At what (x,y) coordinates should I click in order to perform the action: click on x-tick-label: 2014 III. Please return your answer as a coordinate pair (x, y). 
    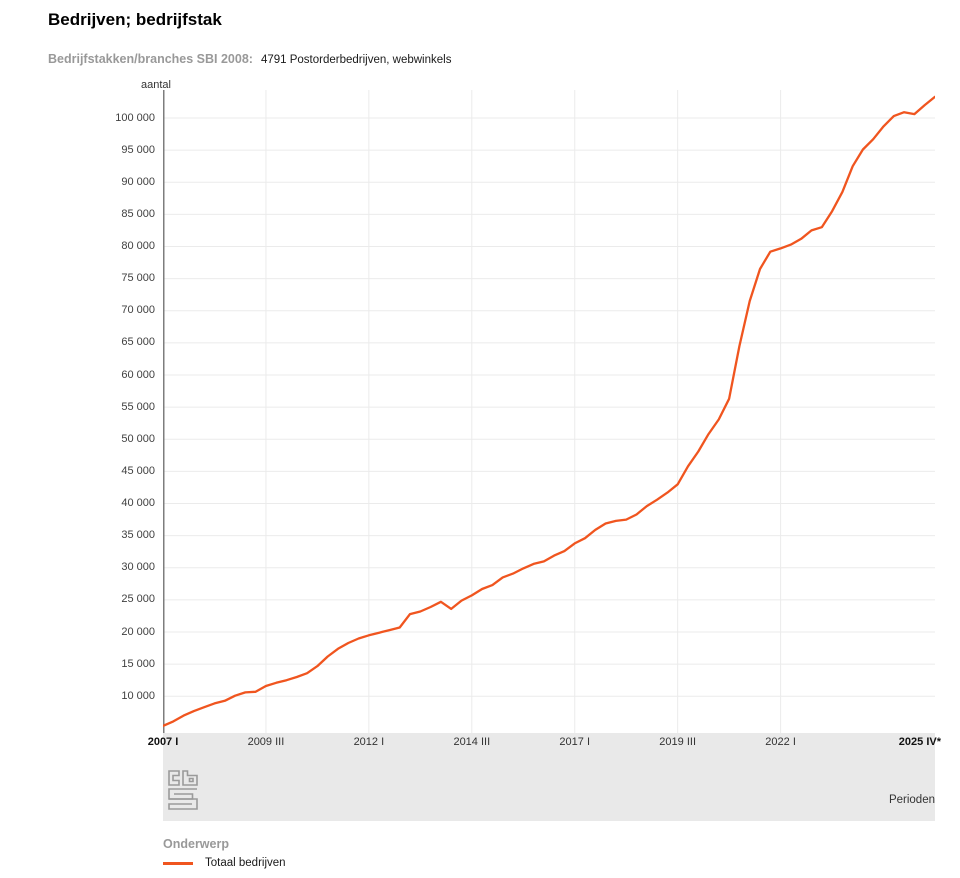
    Looking at the image, I should click on (472, 742).